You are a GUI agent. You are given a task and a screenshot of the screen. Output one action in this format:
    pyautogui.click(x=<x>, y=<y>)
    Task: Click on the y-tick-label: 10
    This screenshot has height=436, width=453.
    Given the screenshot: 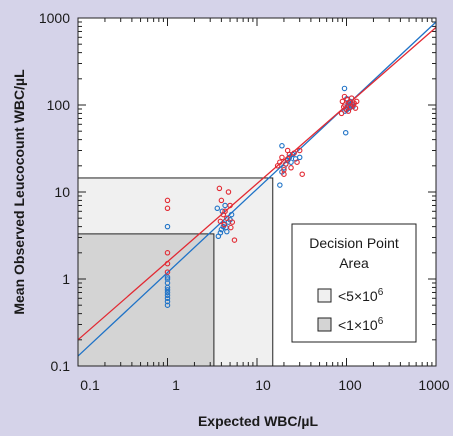 What is the action you would take?
    pyautogui.click(x=62, y=192)
    